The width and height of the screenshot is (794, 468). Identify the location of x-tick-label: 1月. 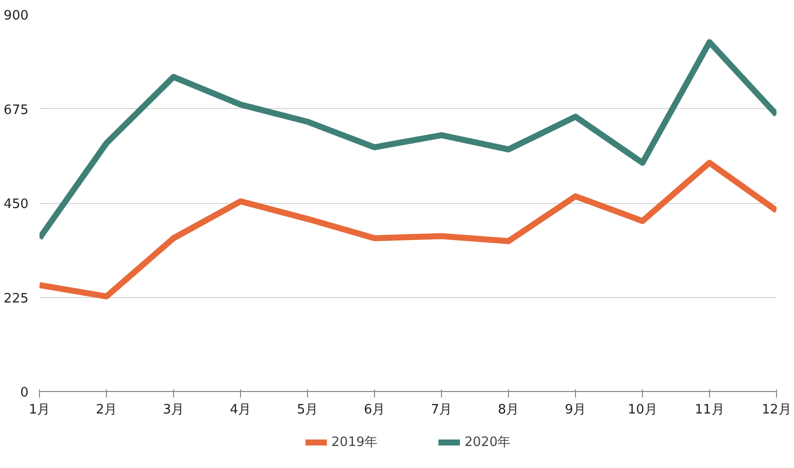
(39, 410).